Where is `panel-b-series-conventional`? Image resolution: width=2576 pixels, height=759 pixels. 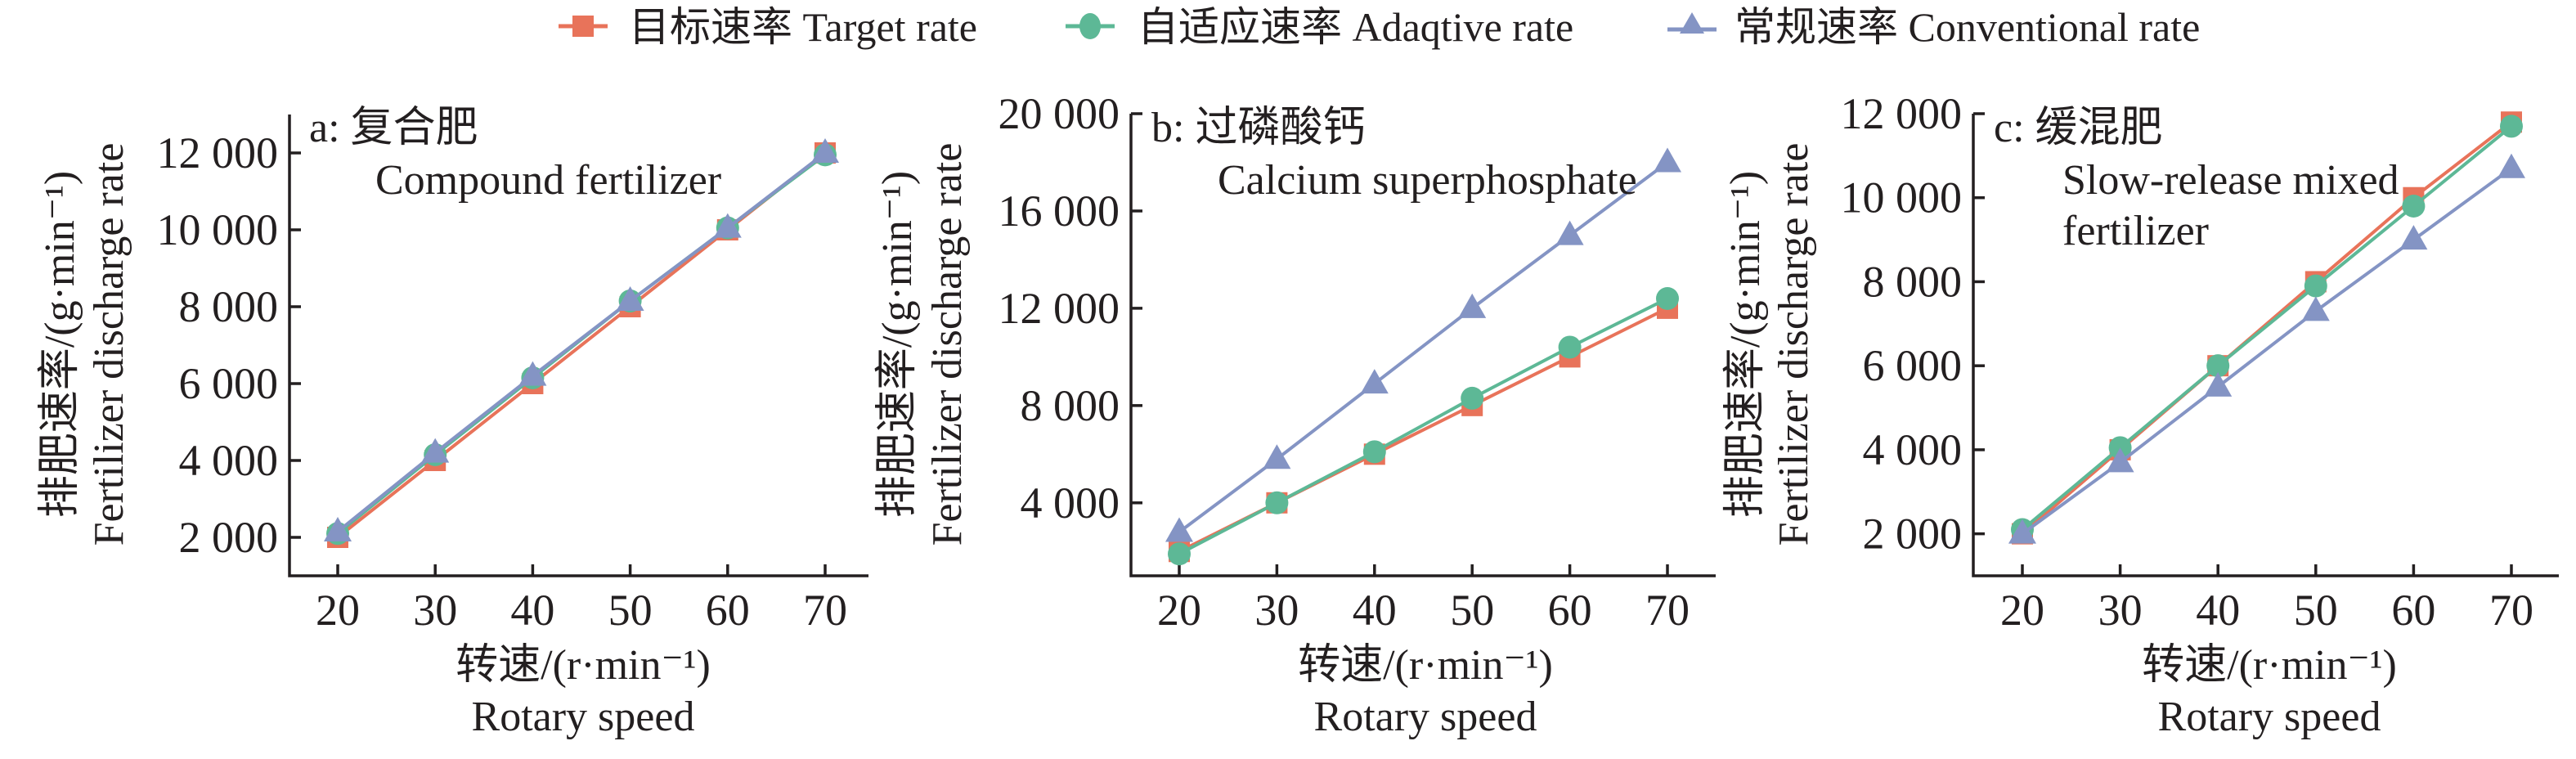
panel-b-series-conventional is located at coordinates (1423, 344).